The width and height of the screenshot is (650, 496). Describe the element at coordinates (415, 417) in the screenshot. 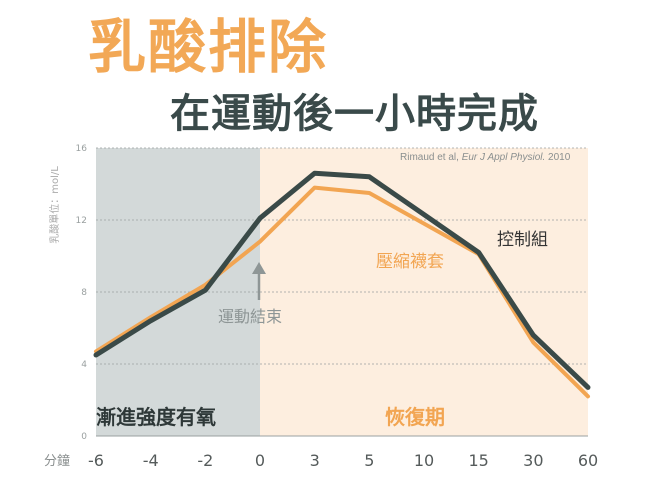

I see `phase-recovery-label: 恢復期` at that location.